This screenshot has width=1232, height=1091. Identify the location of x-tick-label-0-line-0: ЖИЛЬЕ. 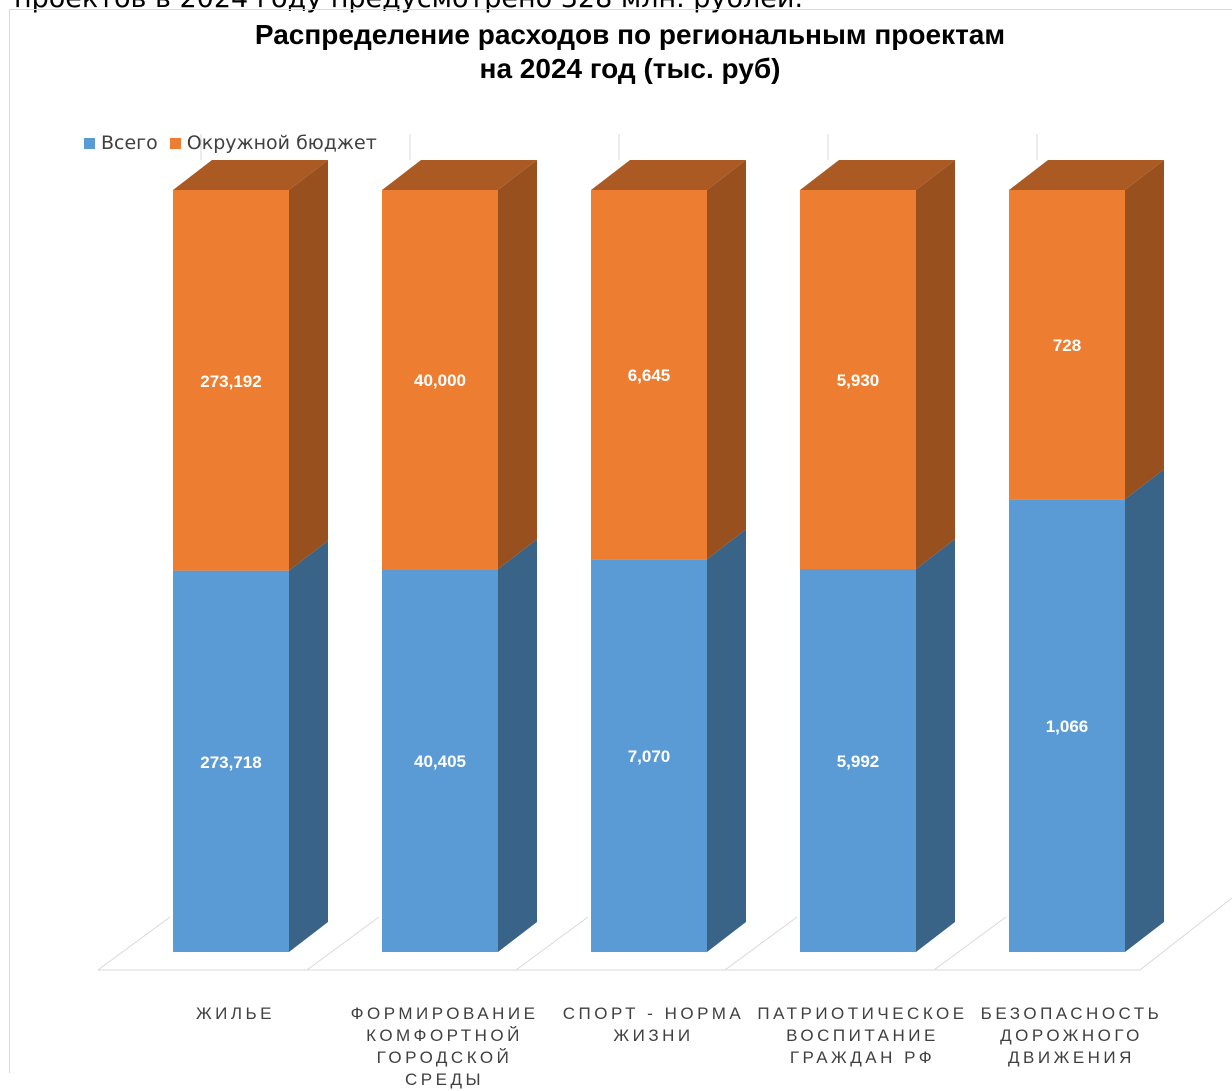
(235, 1013).